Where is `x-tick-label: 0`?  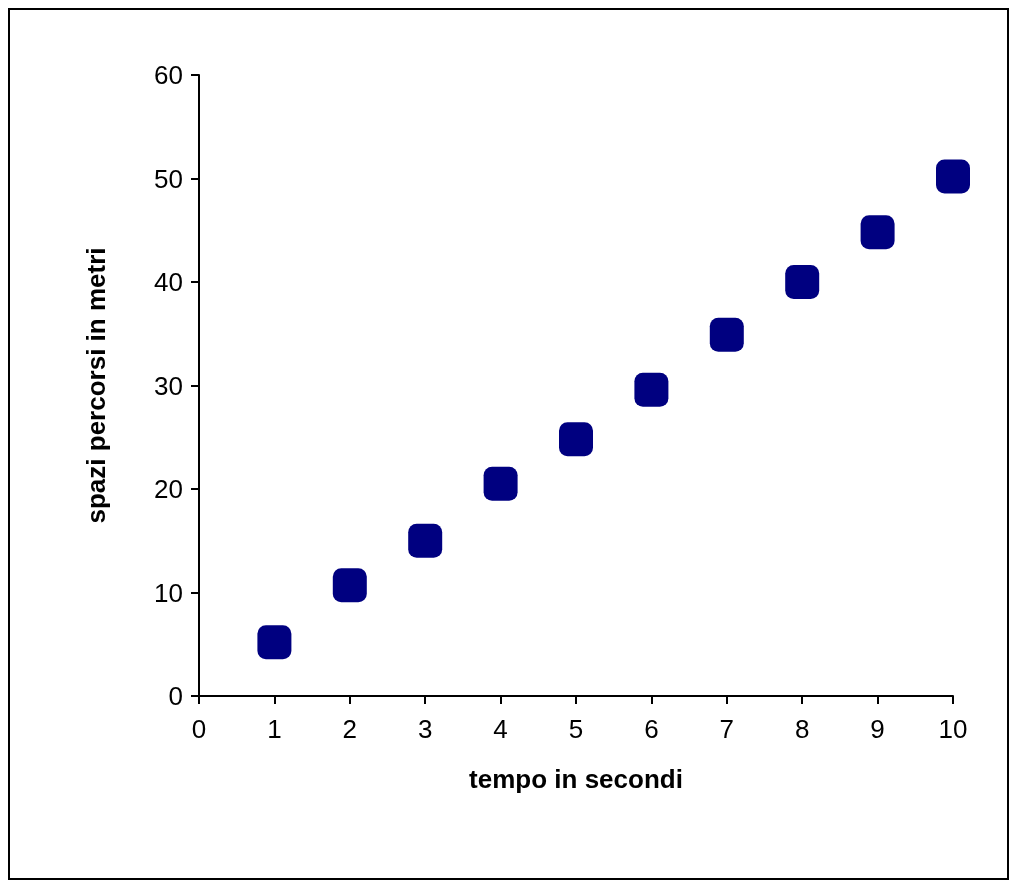 x-tick-label: 0 is located at coordinates (199, 729).